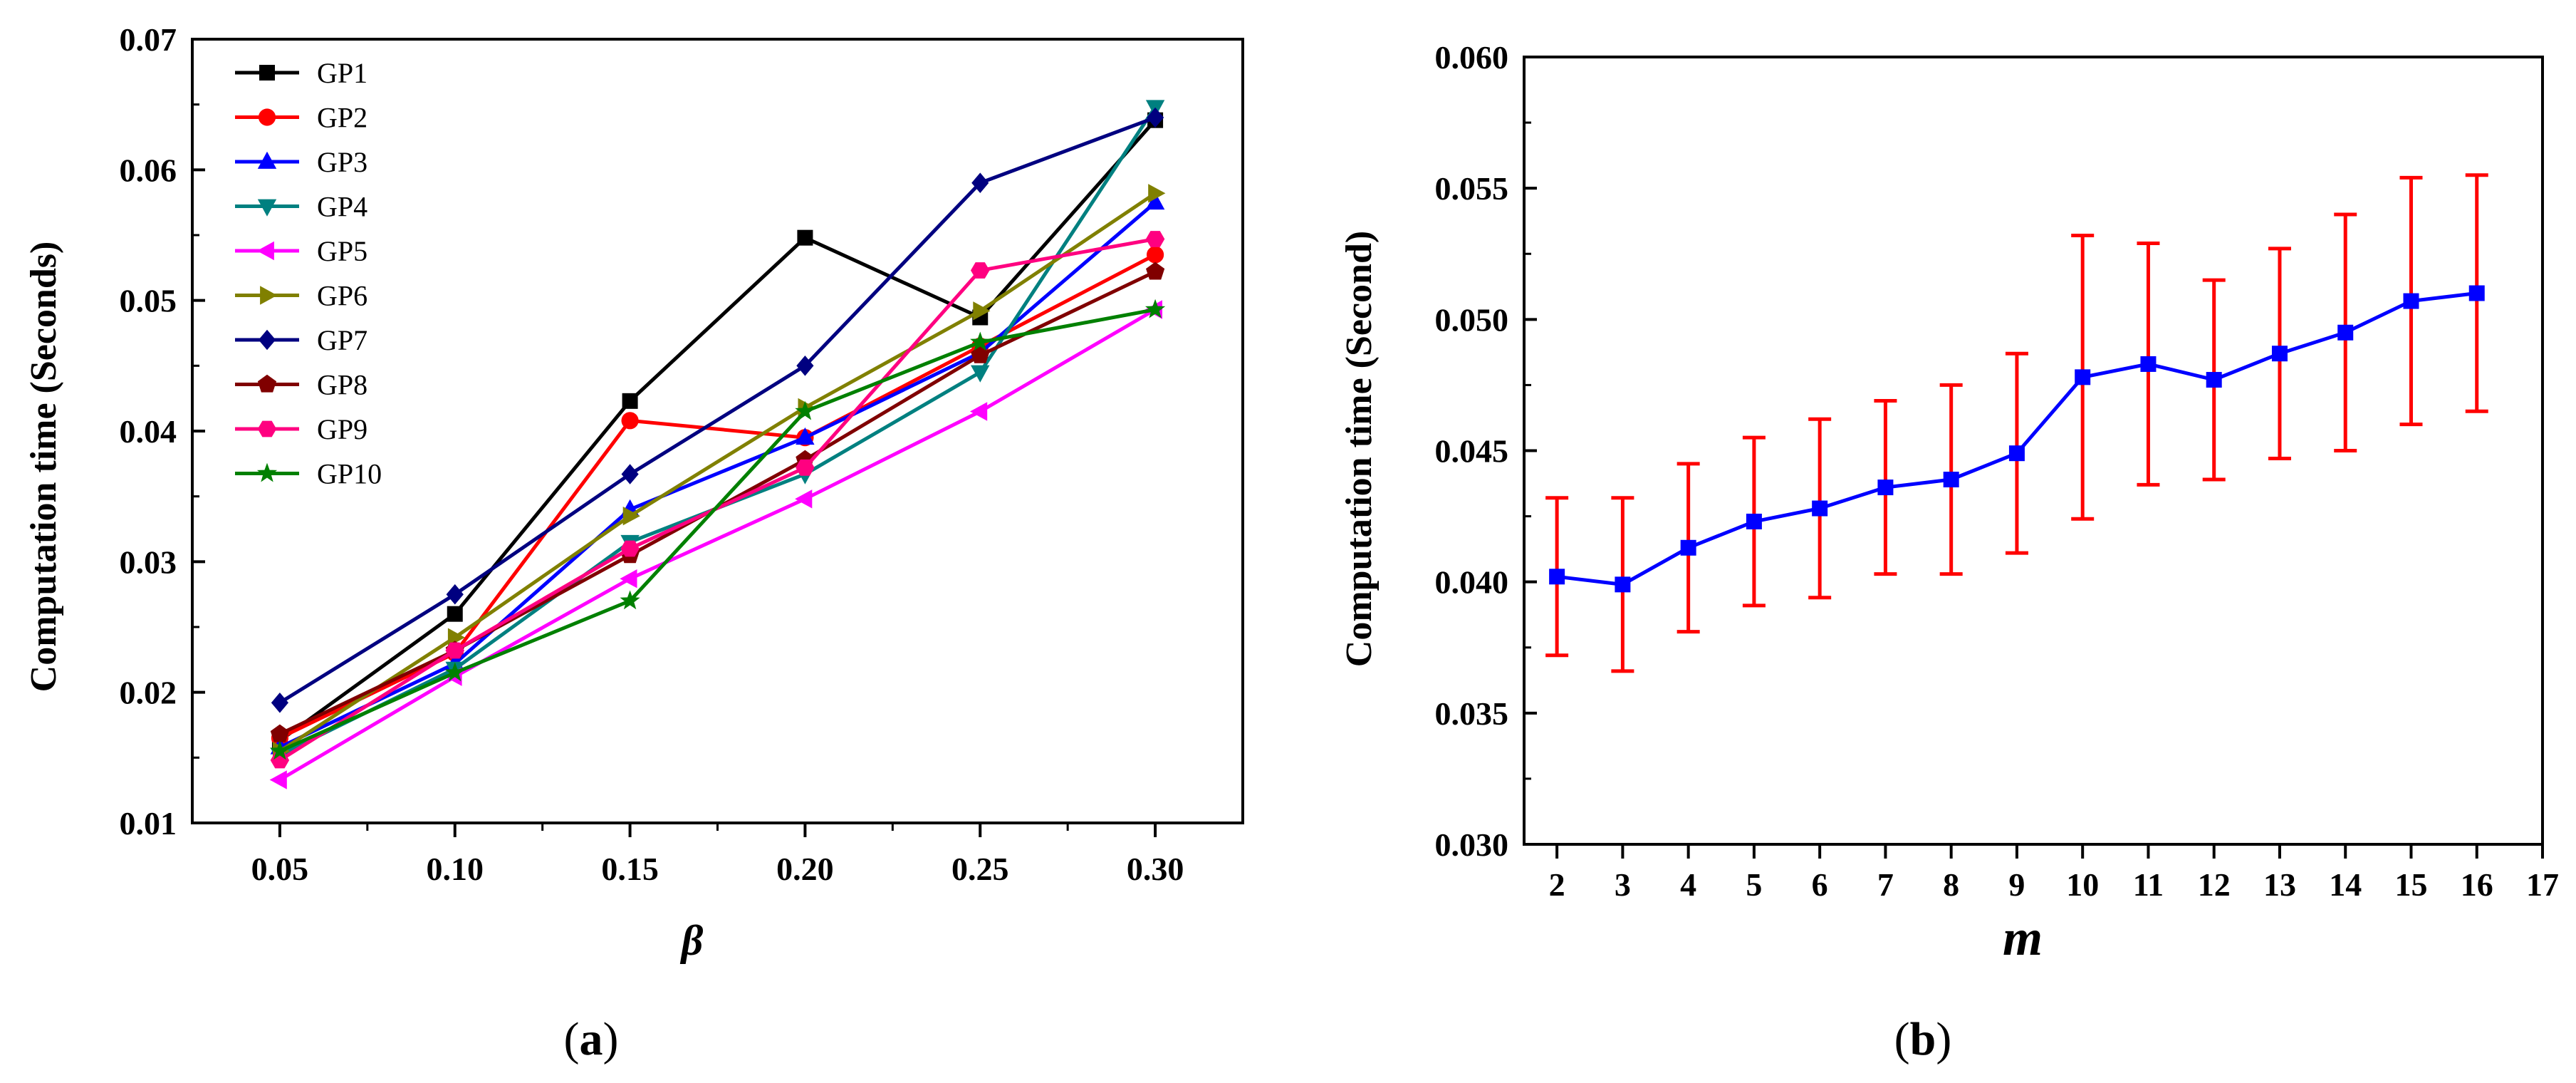  I want to click on x-tick-label-b: 17, so click(2542, 884).